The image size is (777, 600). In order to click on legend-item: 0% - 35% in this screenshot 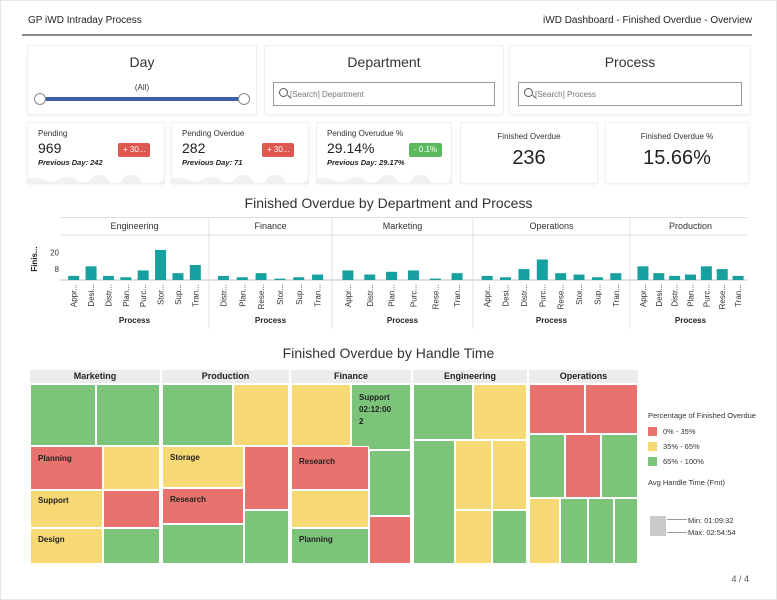, I will do `click(703, 434)`.